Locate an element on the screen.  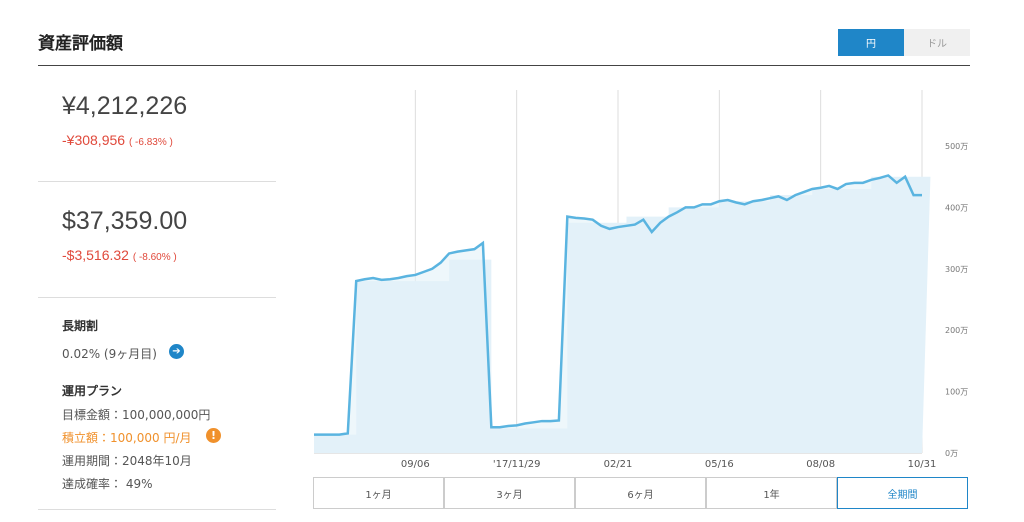
page-title: 資産評価額 is located at coordinates (80, 44).